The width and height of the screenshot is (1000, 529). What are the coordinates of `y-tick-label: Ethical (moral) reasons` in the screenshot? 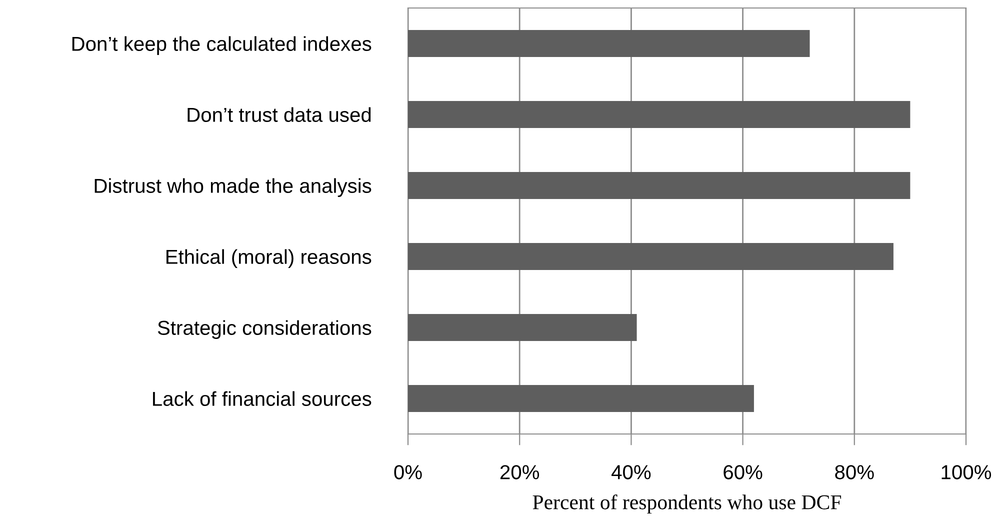 It's located at (269, 258).